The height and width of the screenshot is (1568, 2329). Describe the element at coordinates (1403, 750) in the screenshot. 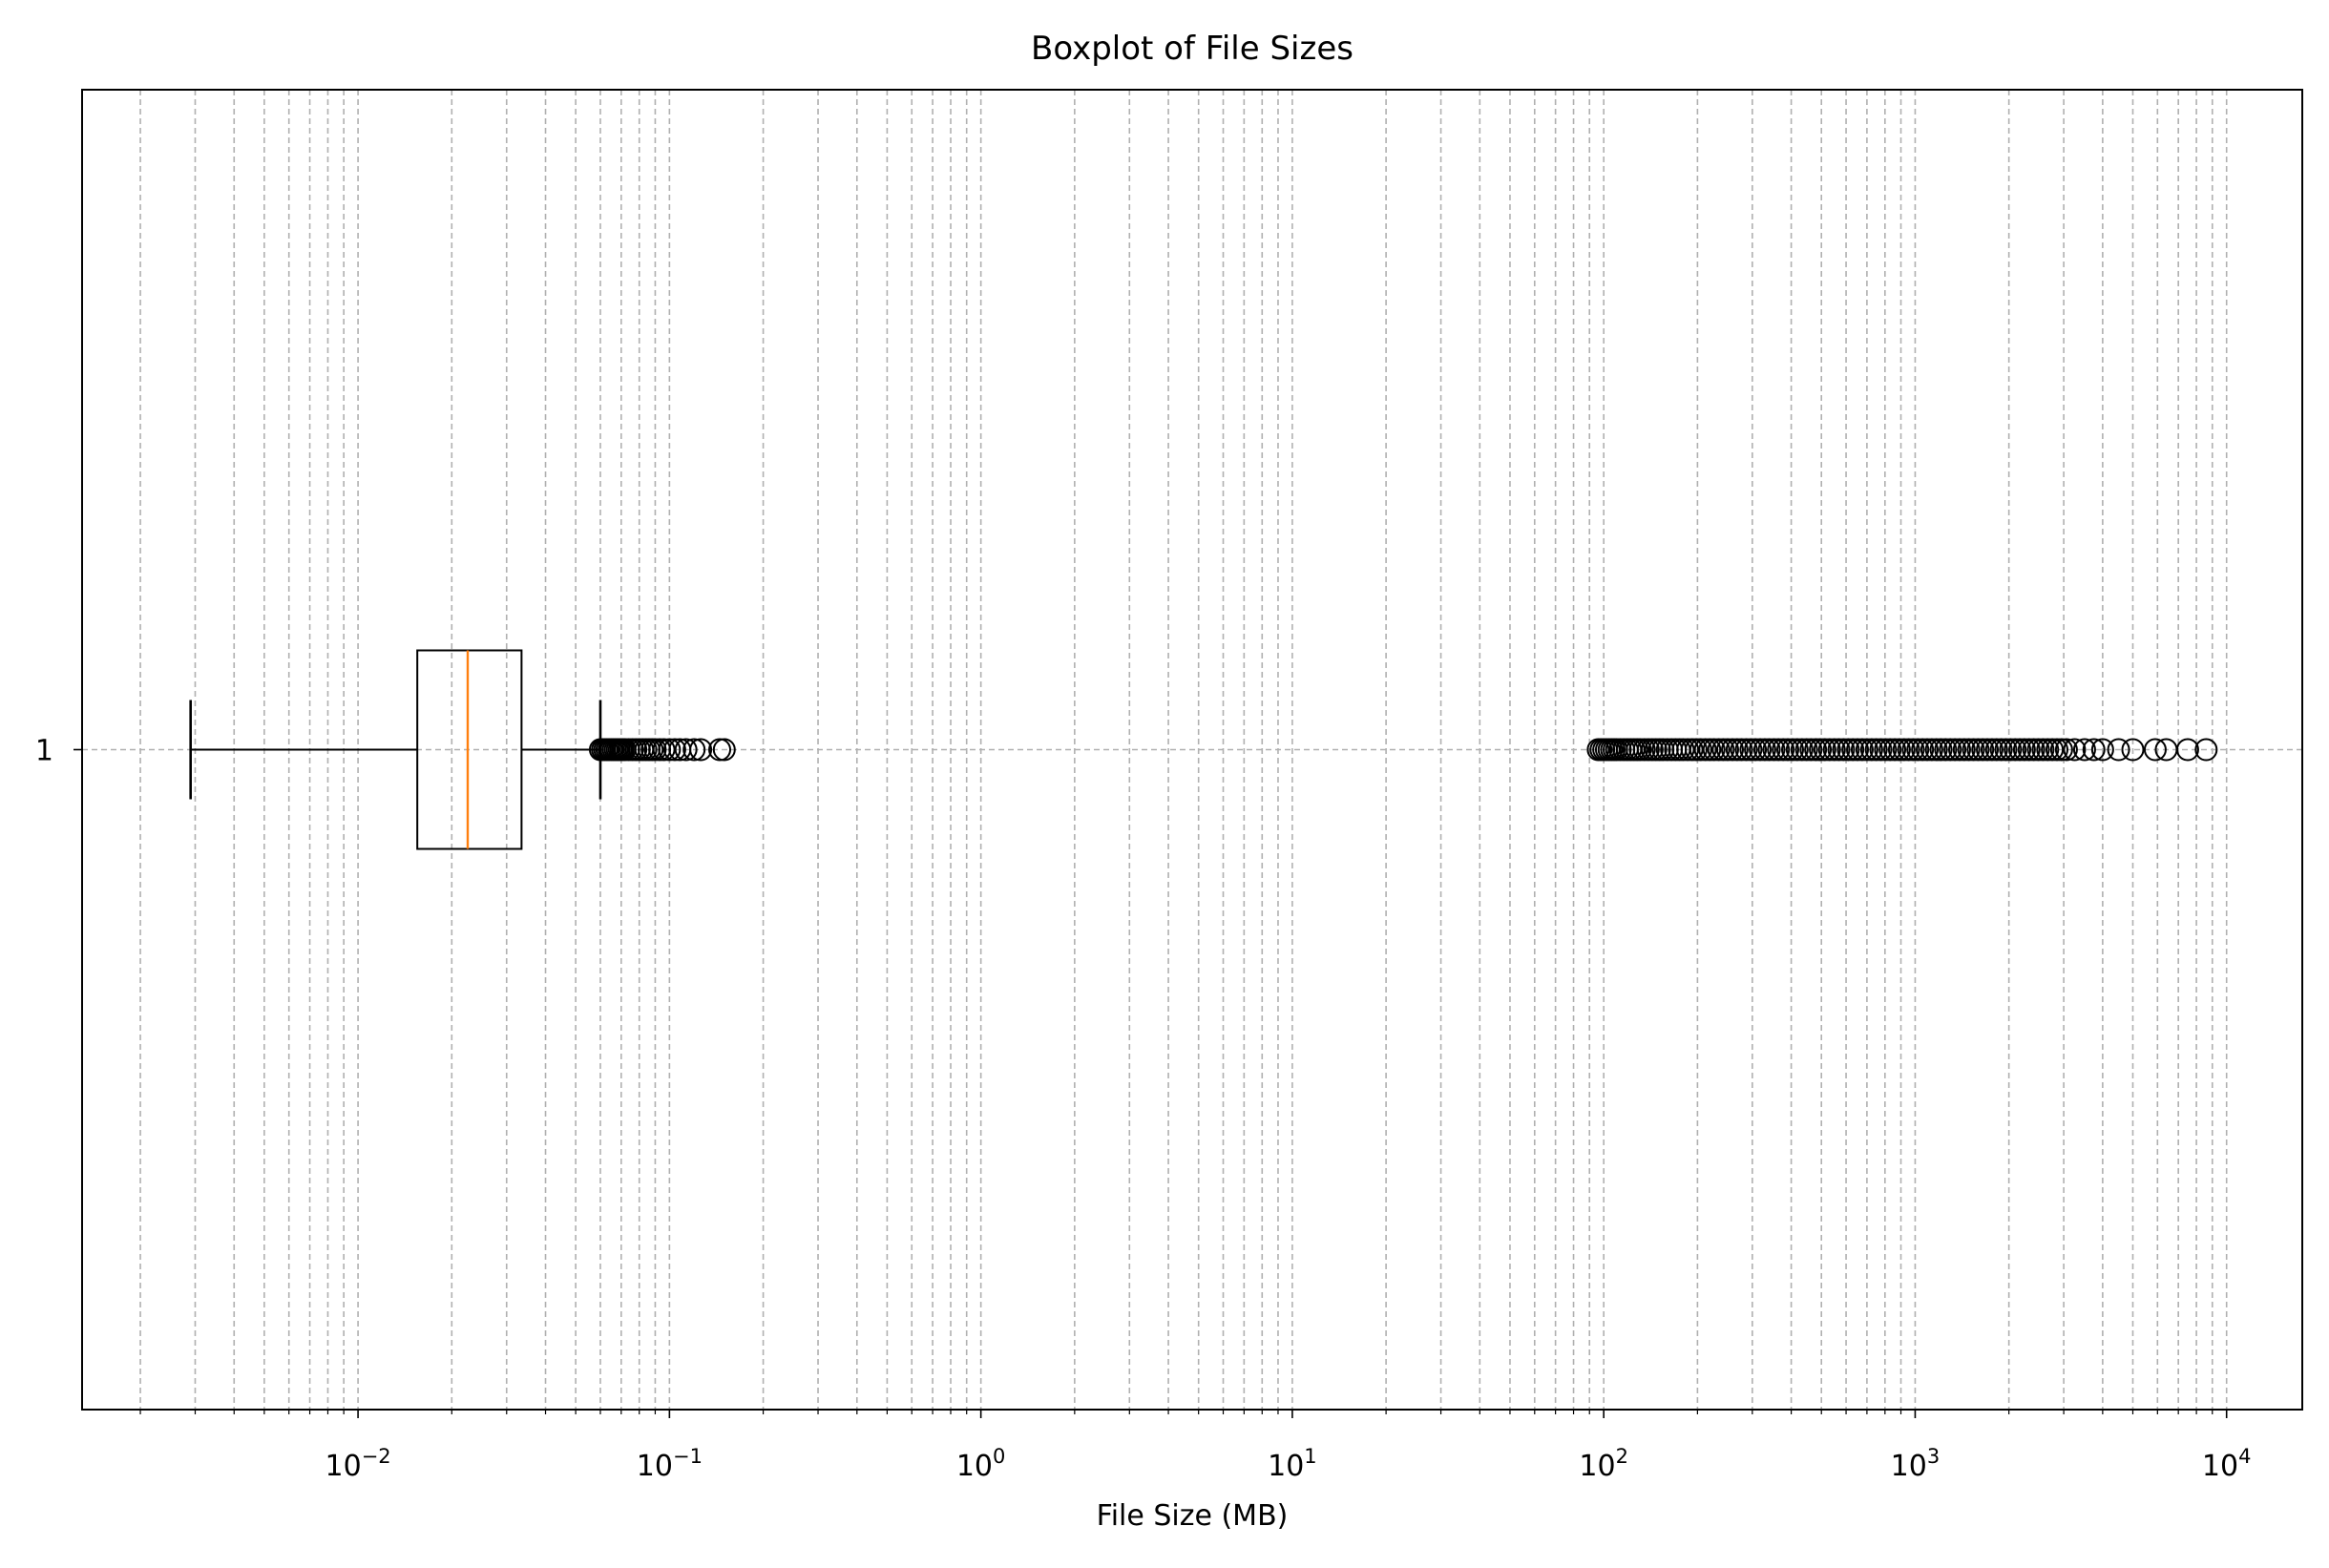

I see `outlier-layer` at that location.